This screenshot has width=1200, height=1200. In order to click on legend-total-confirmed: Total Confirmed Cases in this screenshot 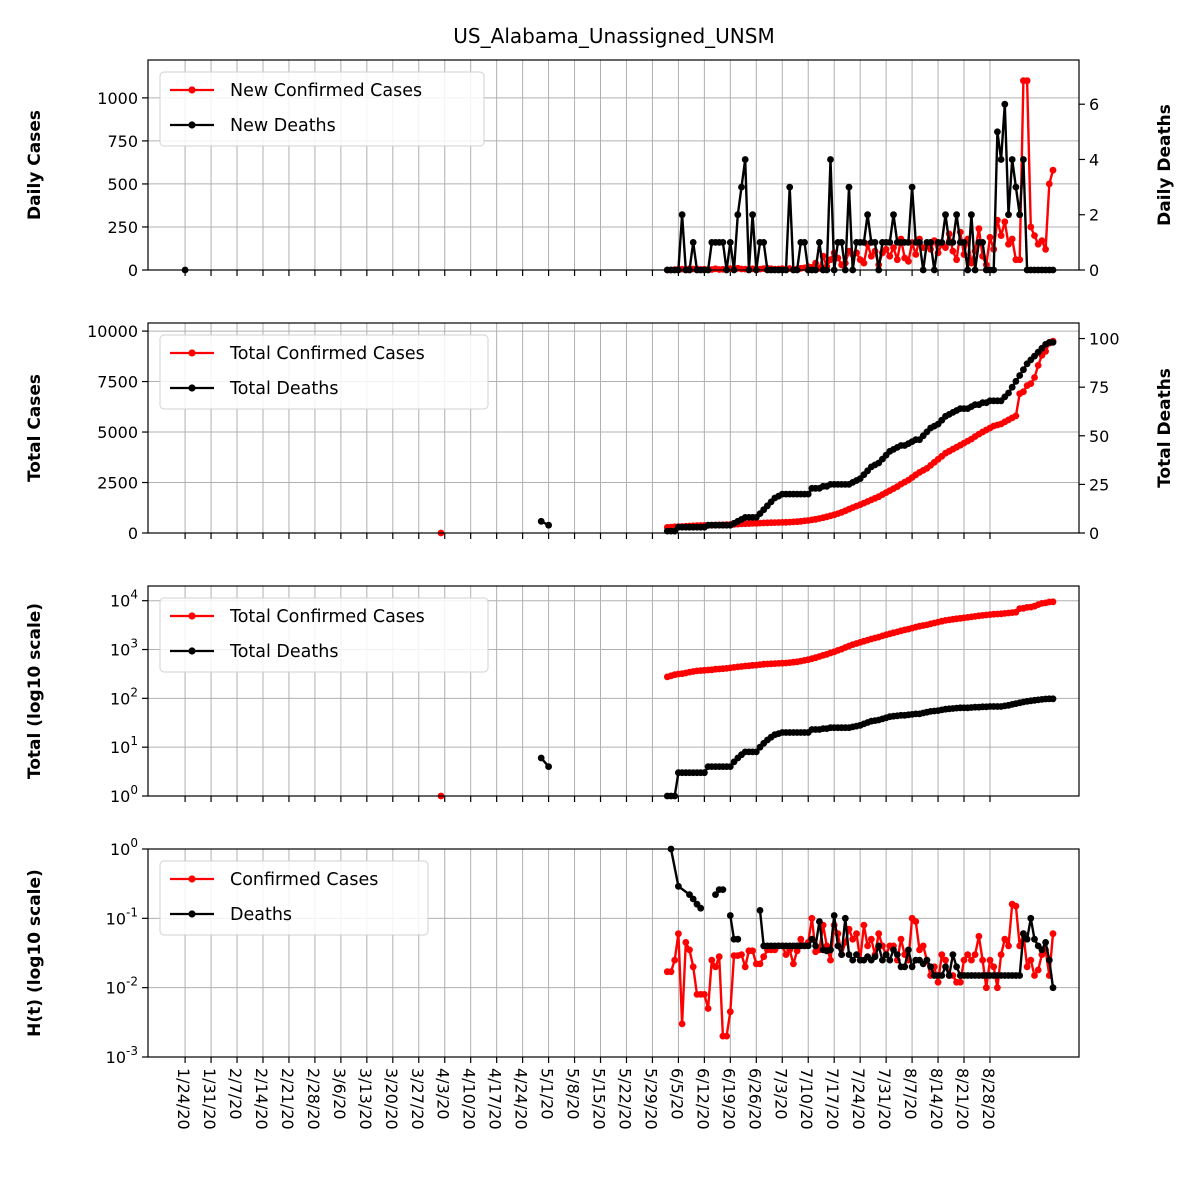, I will do `click(327, 354)`.